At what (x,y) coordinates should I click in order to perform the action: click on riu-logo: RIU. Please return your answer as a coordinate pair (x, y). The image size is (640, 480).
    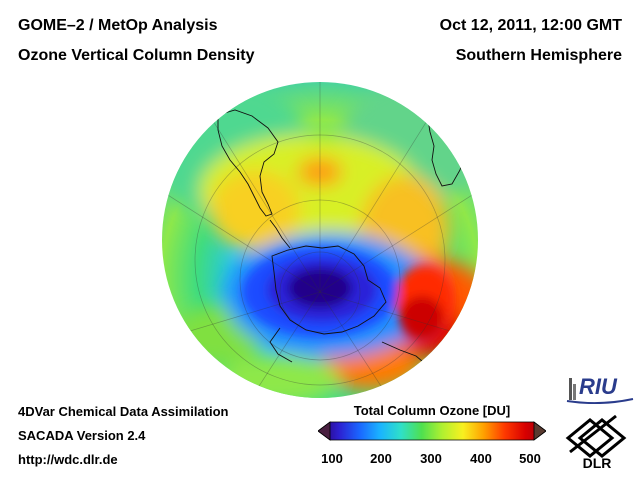
    Looking at the image, I should click on (600, 389).